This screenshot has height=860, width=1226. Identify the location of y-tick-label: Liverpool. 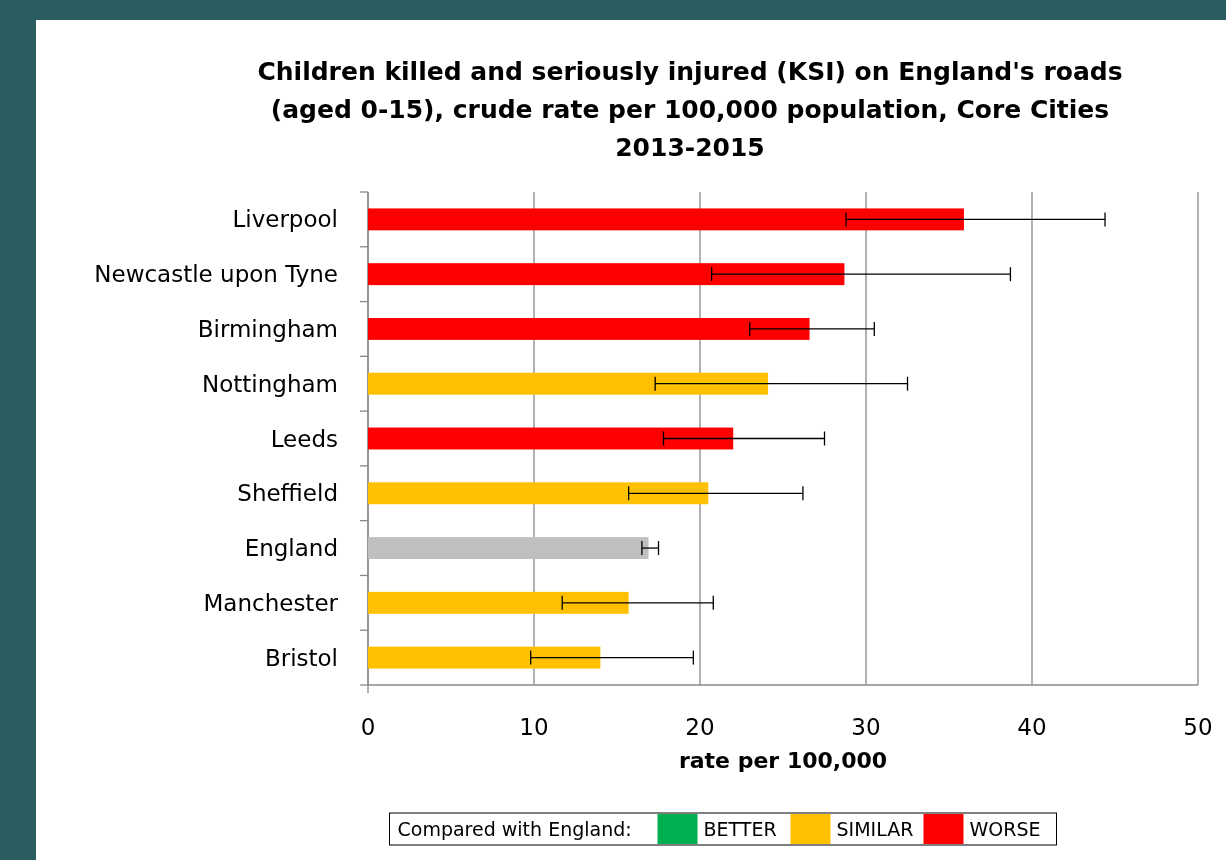
(285, 219).